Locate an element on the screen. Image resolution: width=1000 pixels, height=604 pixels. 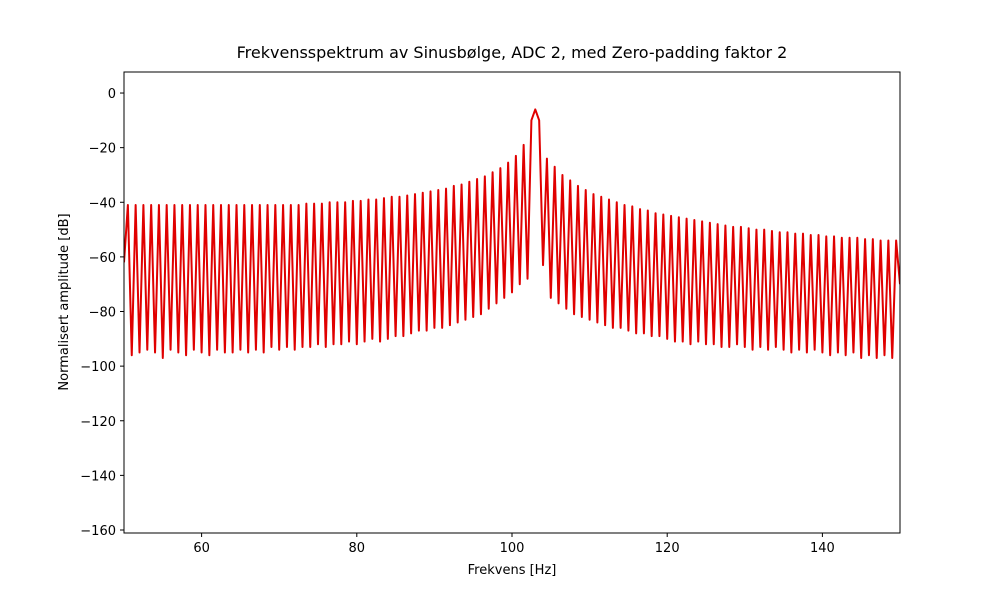
y-tick-label: −80 is located at coordinates (102, 313).